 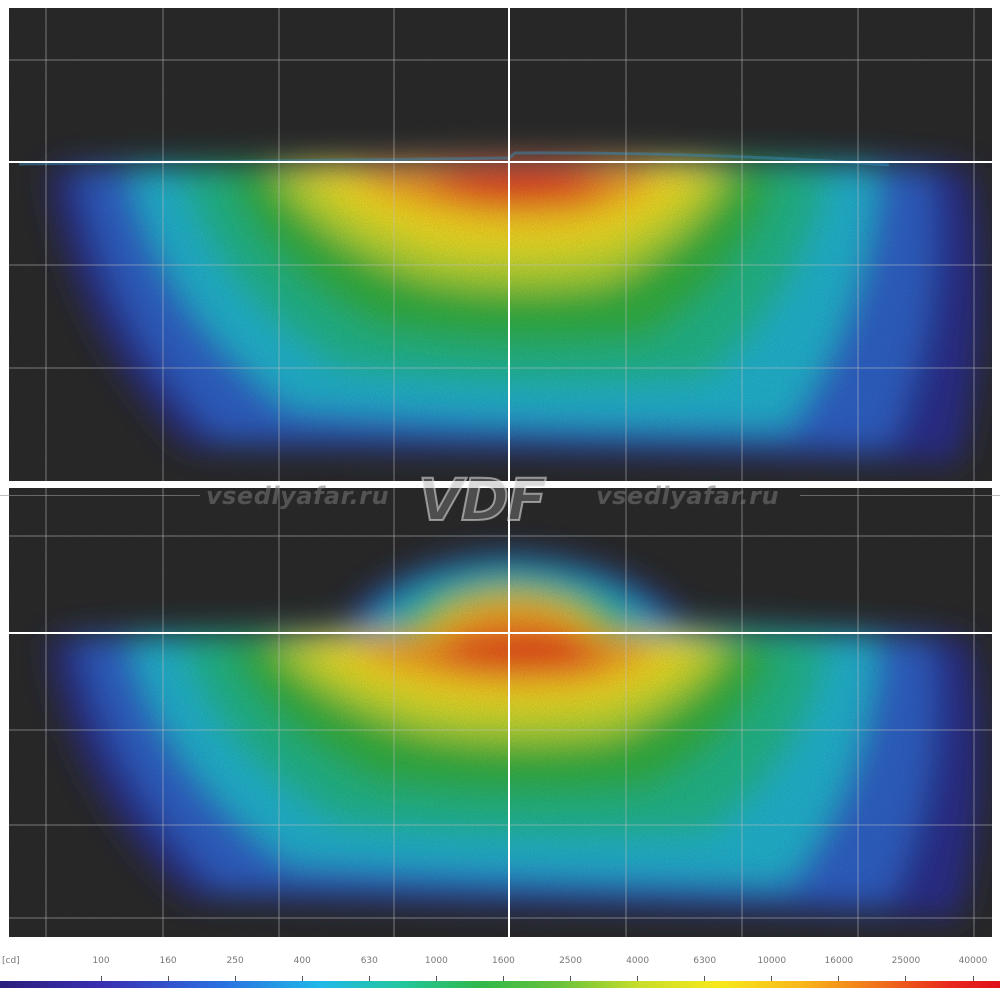 I want to click on scale-tick-label: 10000, so click(x=772, y=961).